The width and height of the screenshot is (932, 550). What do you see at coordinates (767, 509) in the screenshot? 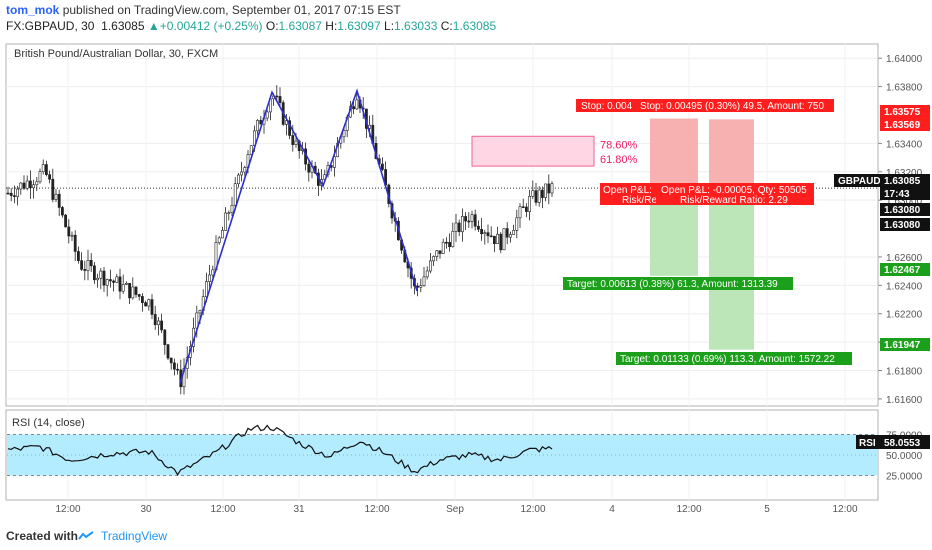
I see `time-tick-label: 5` at bounding box center [767, 509].